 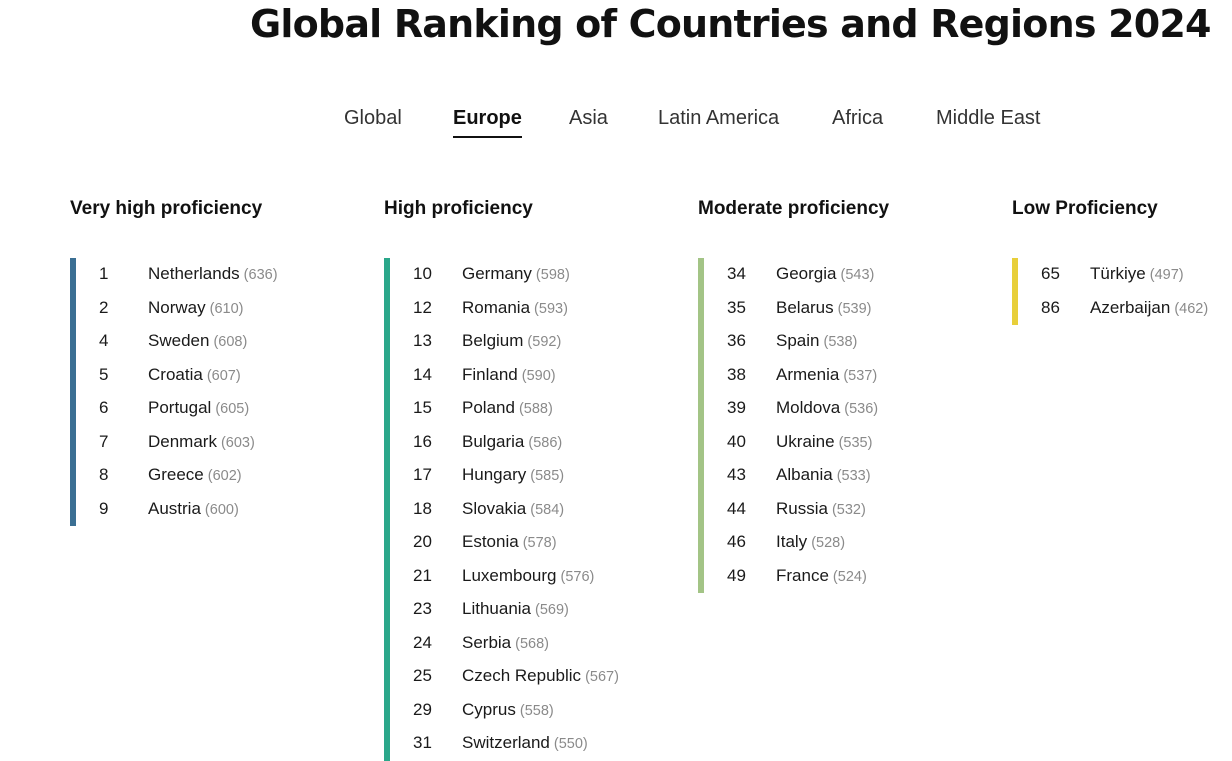 I want to click on score-value: (524), so click(x=849, y=576).